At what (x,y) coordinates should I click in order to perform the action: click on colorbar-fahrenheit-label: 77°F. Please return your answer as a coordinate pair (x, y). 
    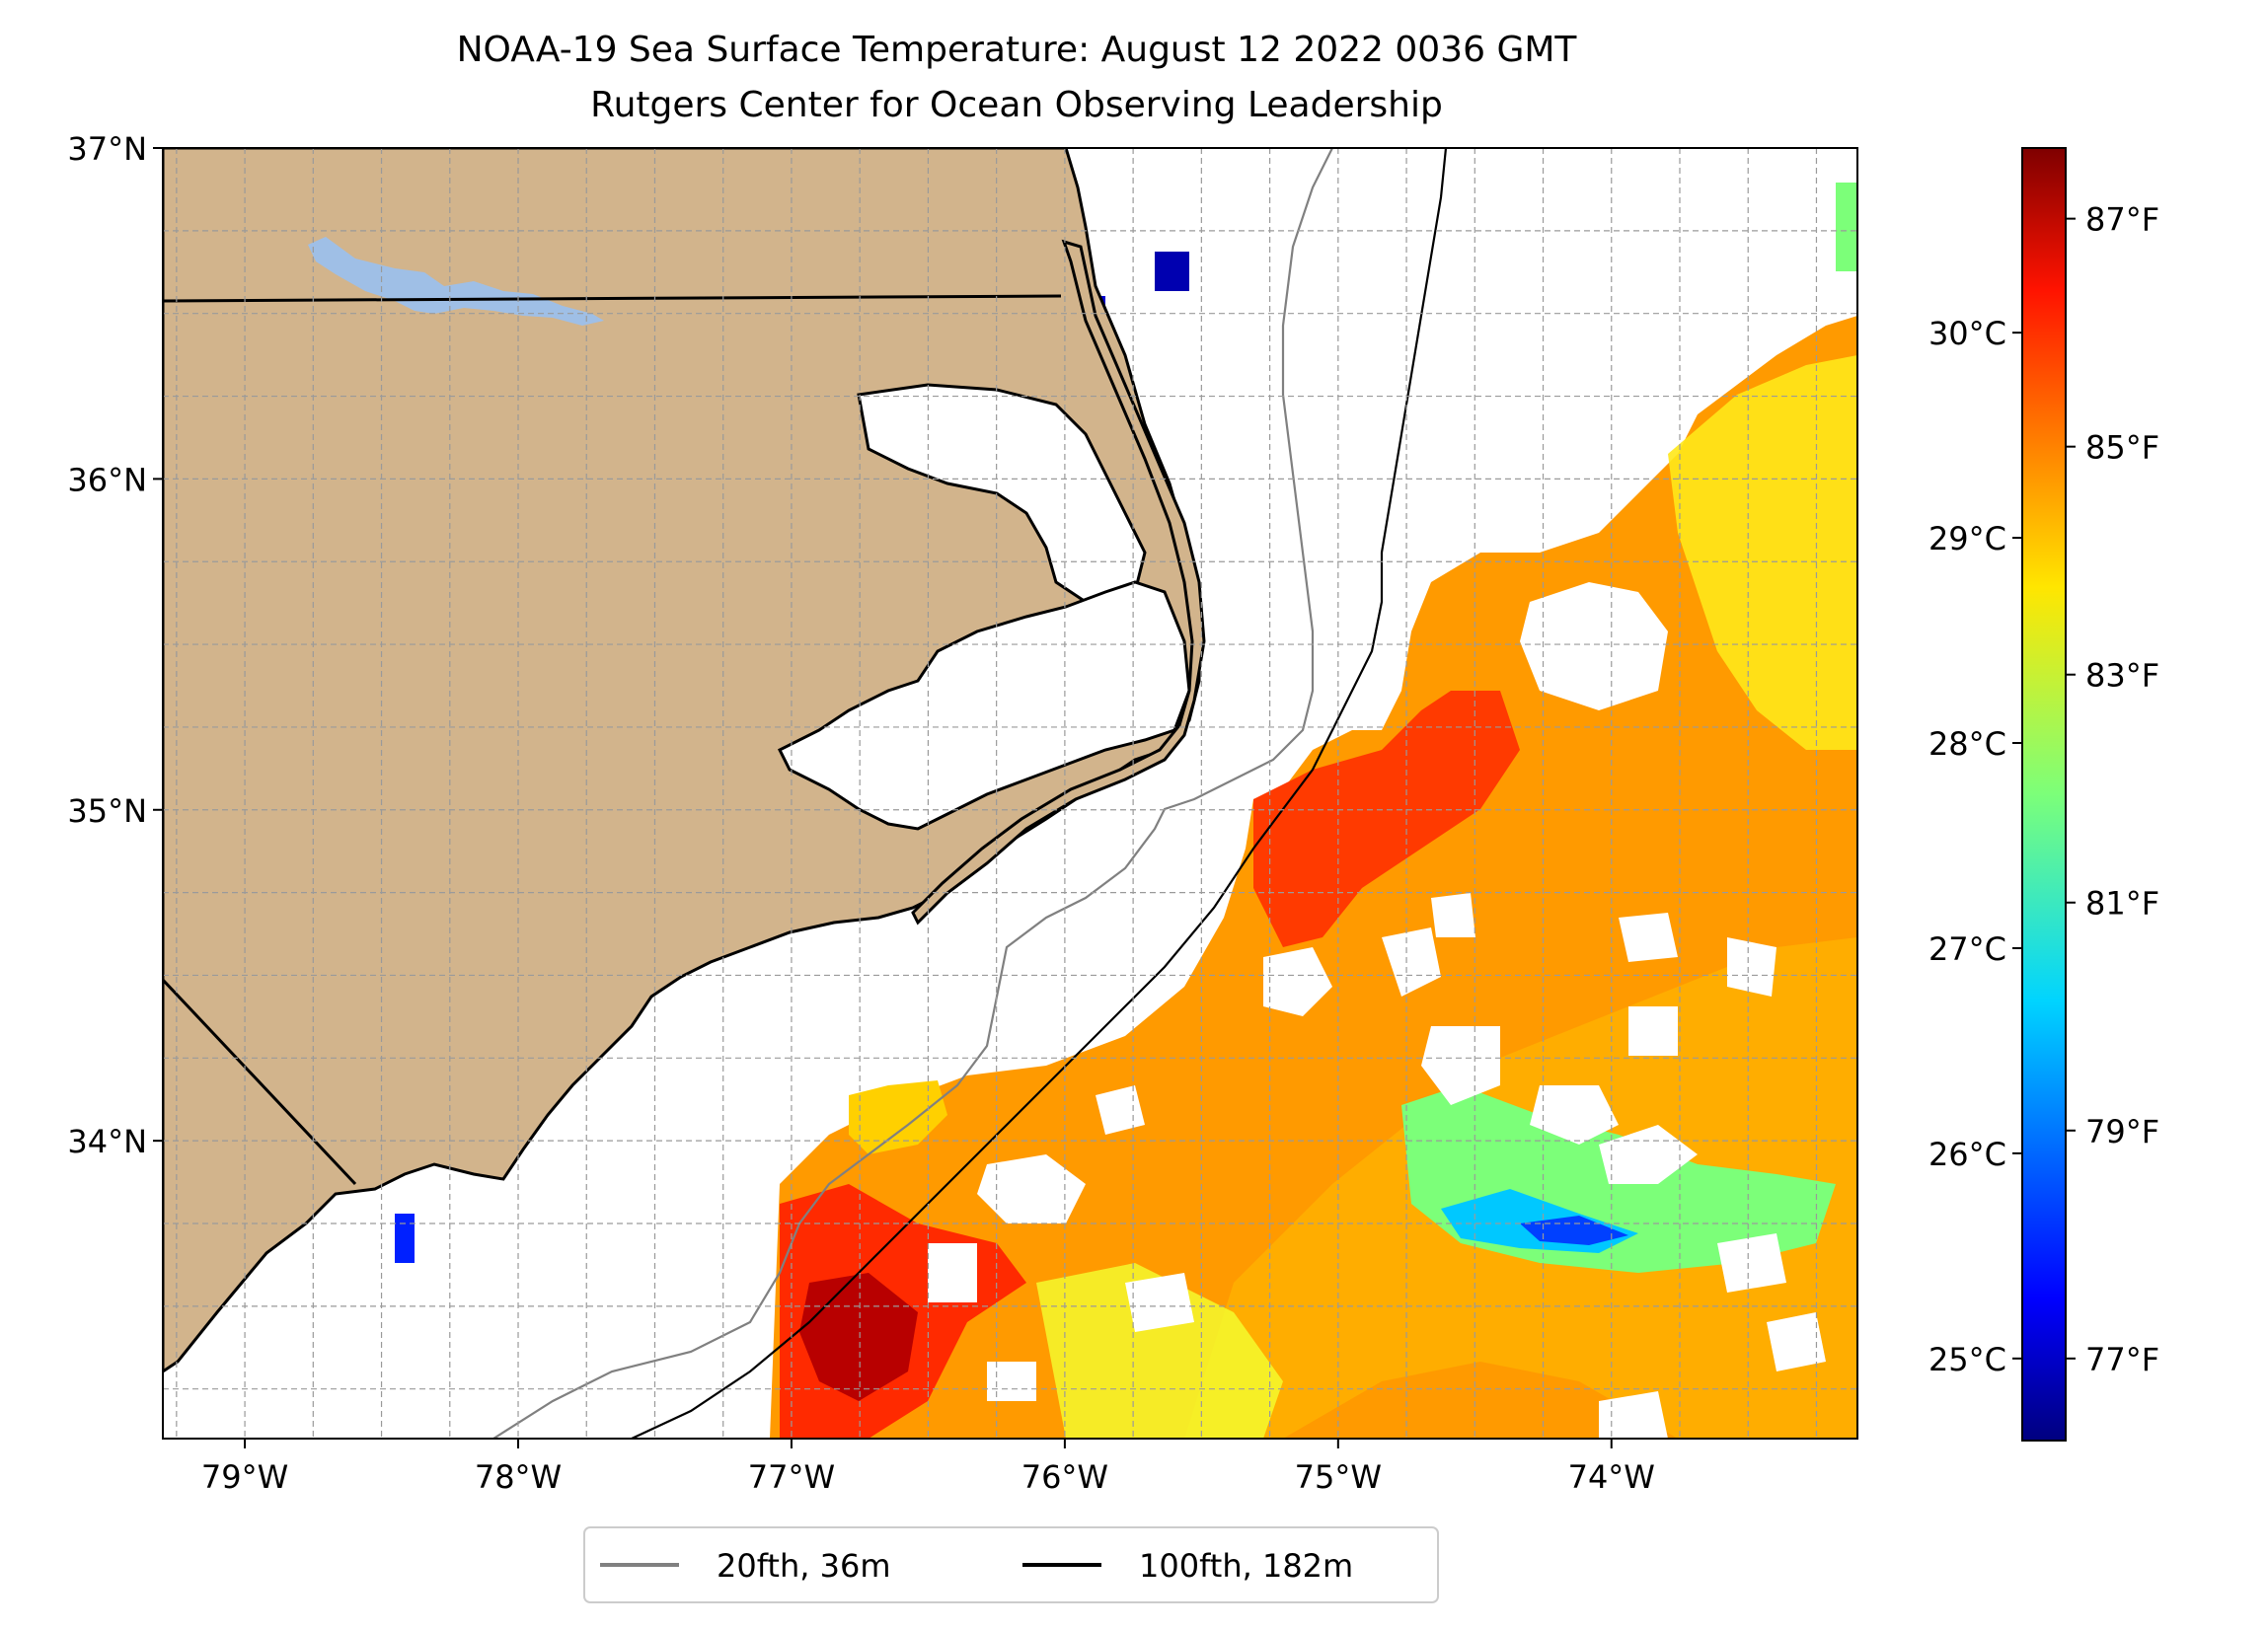
    Looking at the image, I should click on (2122, 1359).